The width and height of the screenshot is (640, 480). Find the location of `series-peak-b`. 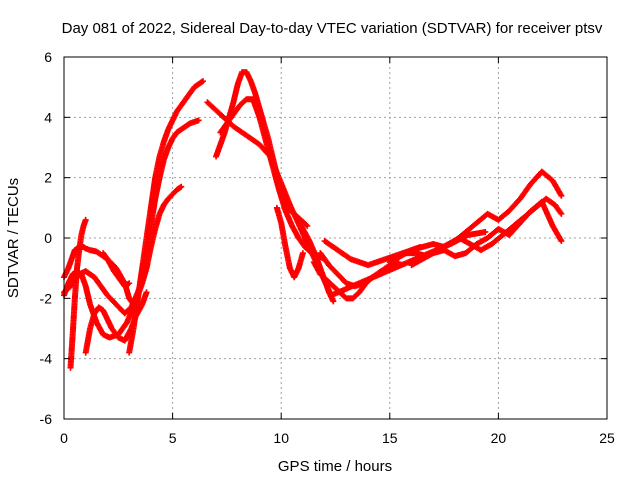

series-peak-b is located at coordinates (272, 179).